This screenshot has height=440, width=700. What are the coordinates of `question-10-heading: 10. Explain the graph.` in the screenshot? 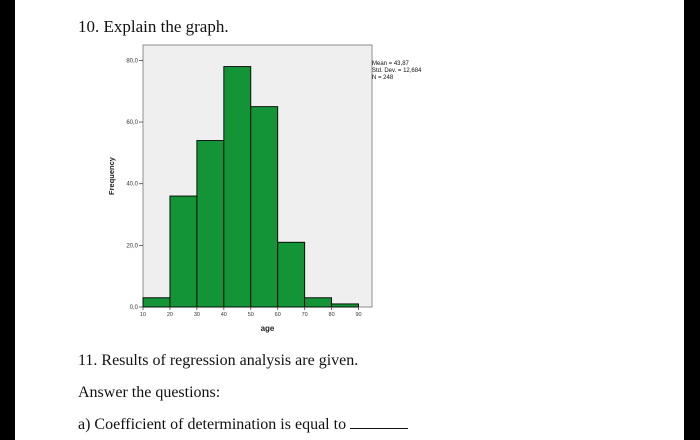 It's located at (153, 26).